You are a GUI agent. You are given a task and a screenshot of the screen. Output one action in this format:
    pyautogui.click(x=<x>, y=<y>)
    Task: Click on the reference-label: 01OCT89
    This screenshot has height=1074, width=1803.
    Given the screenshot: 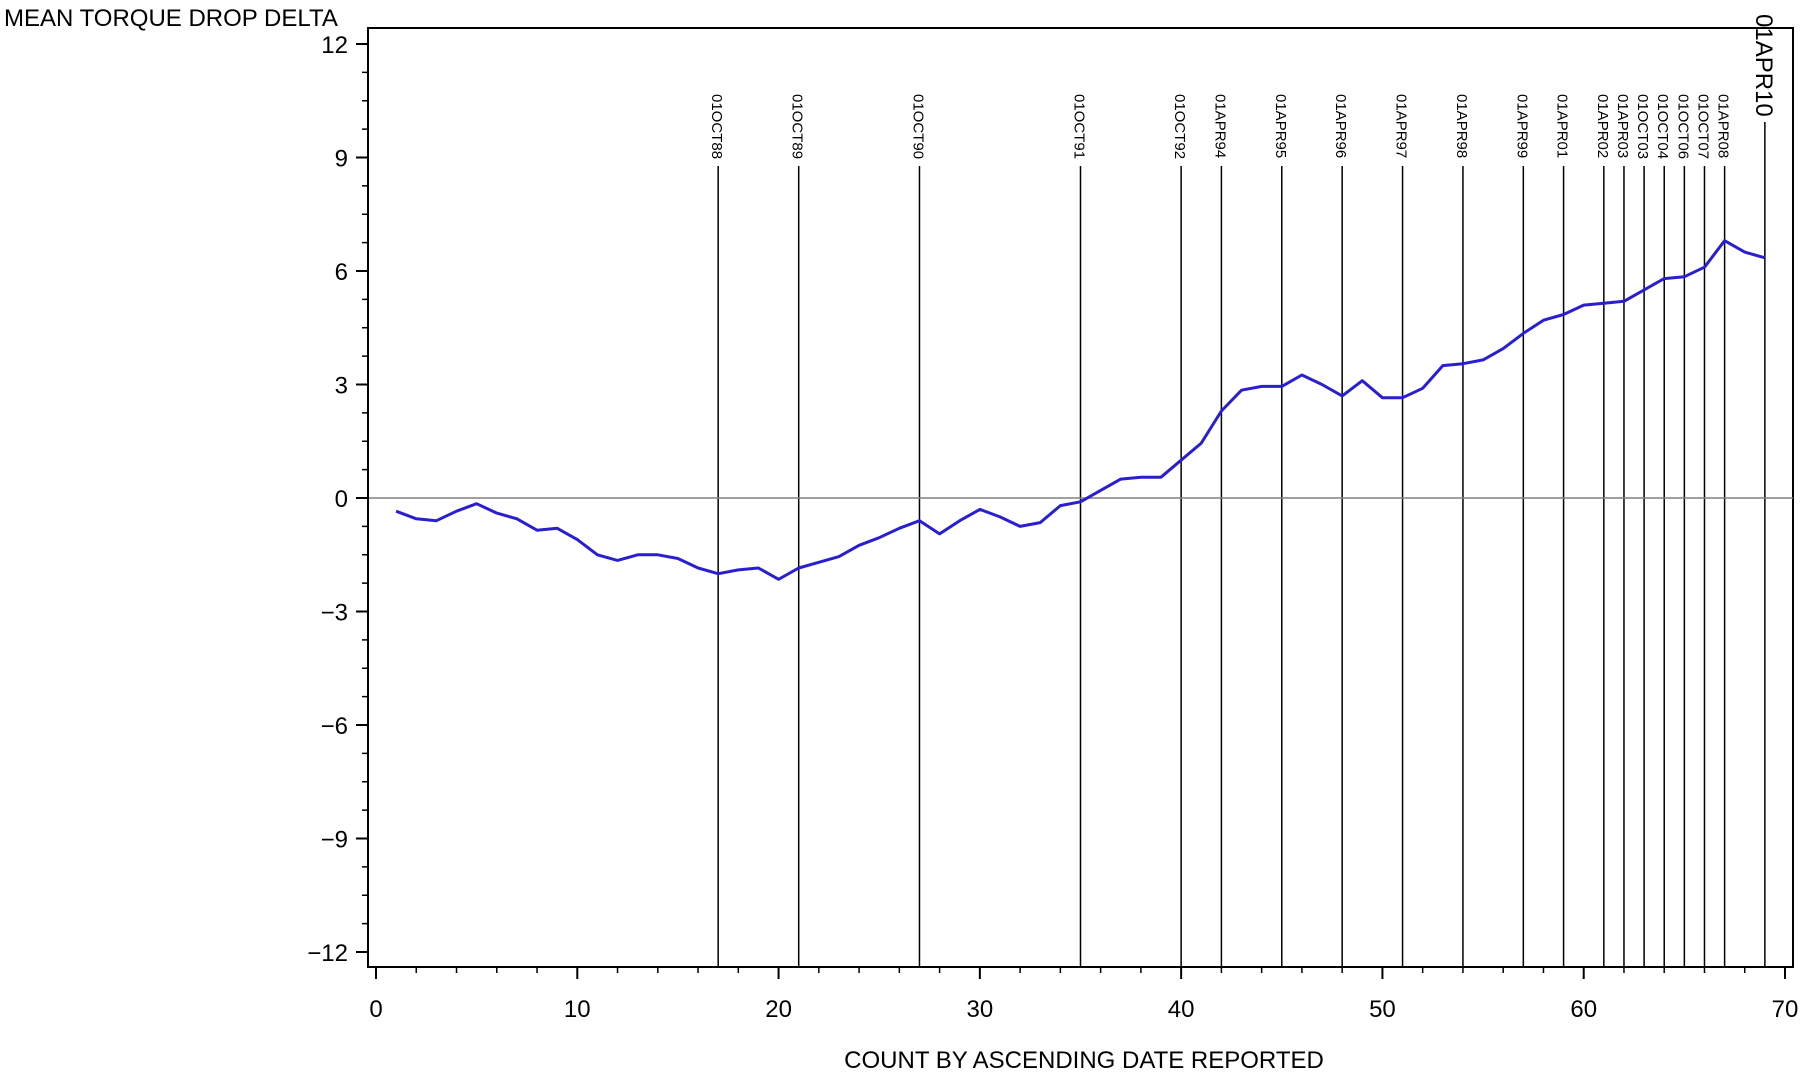 What is the action you would take?
    pyautogui.click(x=797, y=126)
    